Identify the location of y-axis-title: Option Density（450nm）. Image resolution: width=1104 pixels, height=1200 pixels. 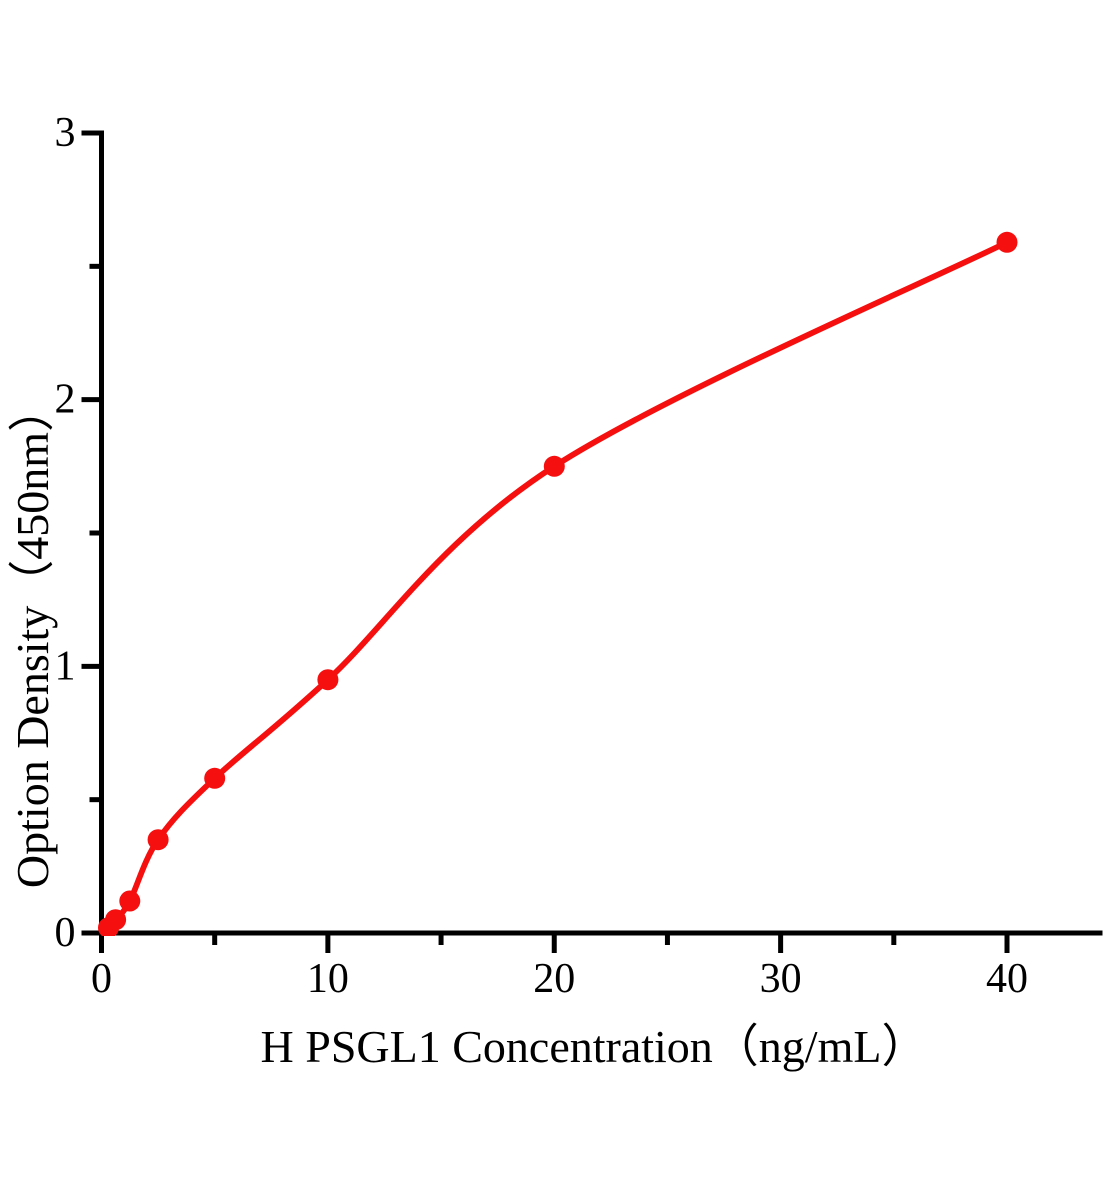
(32, 637).